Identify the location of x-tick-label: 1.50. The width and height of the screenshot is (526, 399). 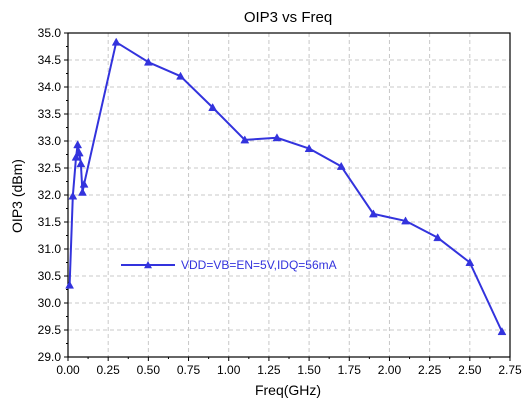
(309, 370).